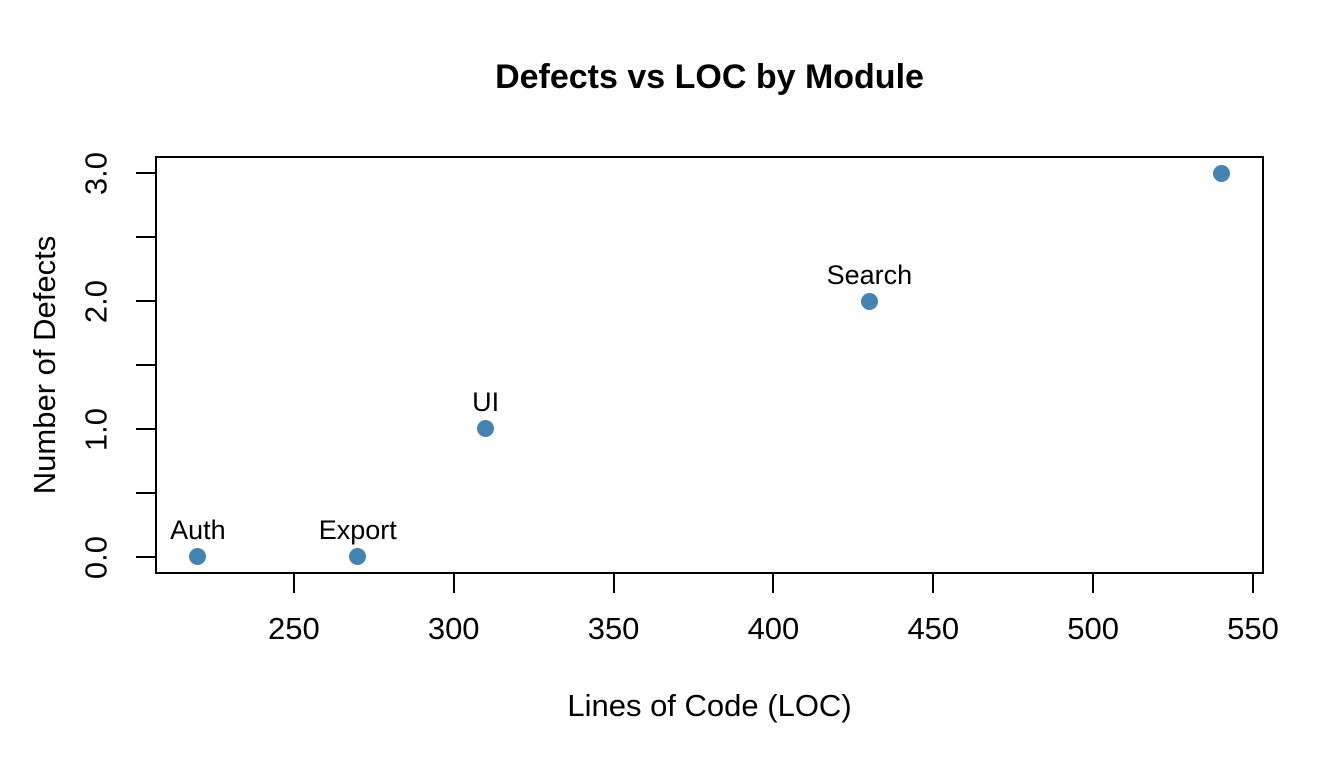 Image resolution: width=1344 pixels, height=768 pixels. I want to click on point-label: Search, so click(869, 274).